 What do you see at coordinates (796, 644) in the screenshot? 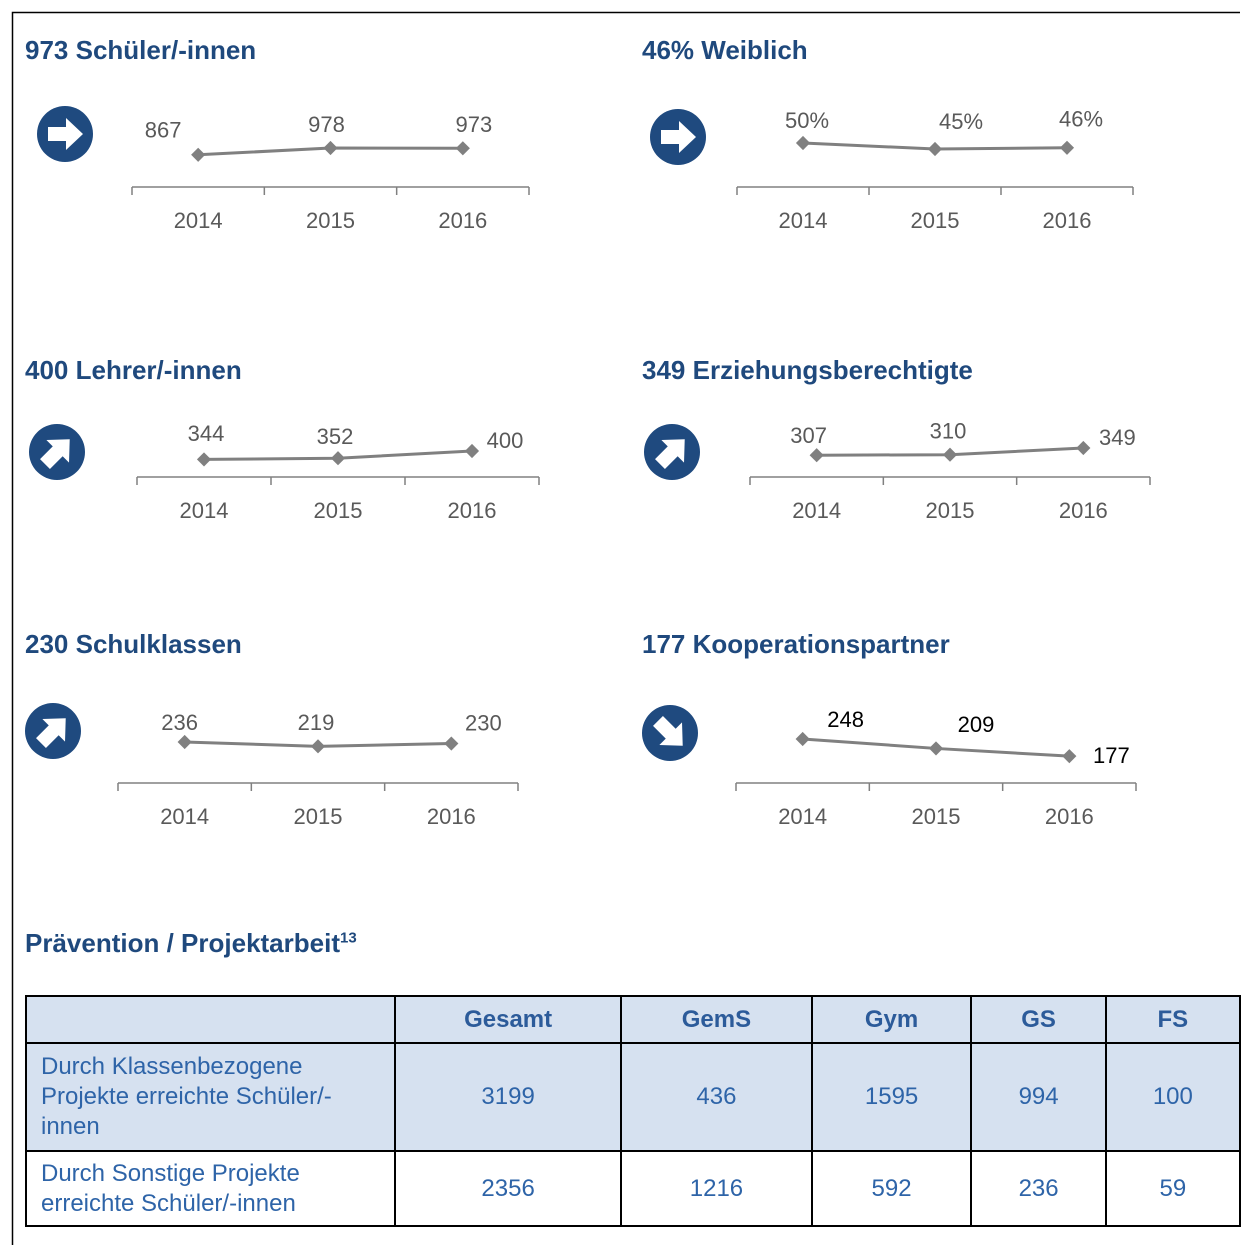
I see `chart-title: 177 Kooperationspartner` at bounding box center [796, 644].